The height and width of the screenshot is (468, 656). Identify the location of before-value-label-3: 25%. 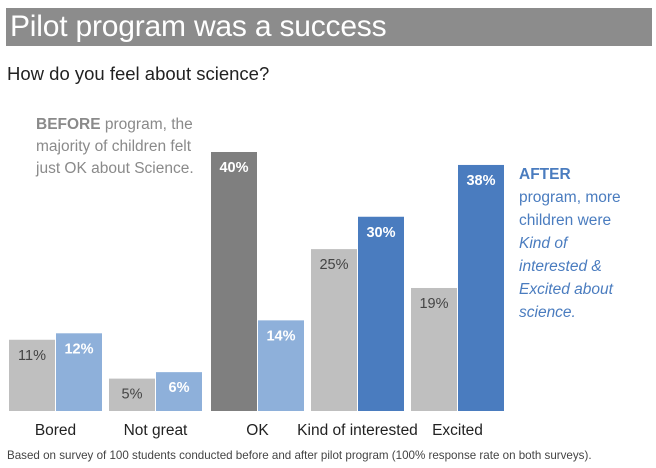
(333, 265).